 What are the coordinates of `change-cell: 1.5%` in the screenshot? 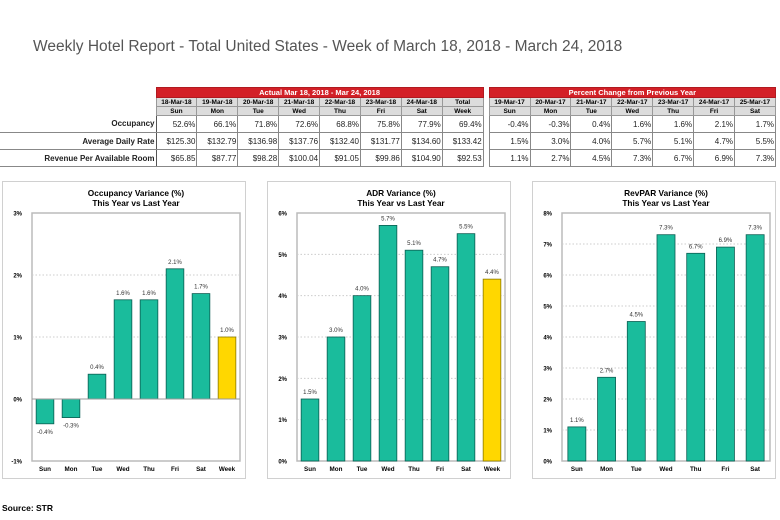 It's located at (509, 141).